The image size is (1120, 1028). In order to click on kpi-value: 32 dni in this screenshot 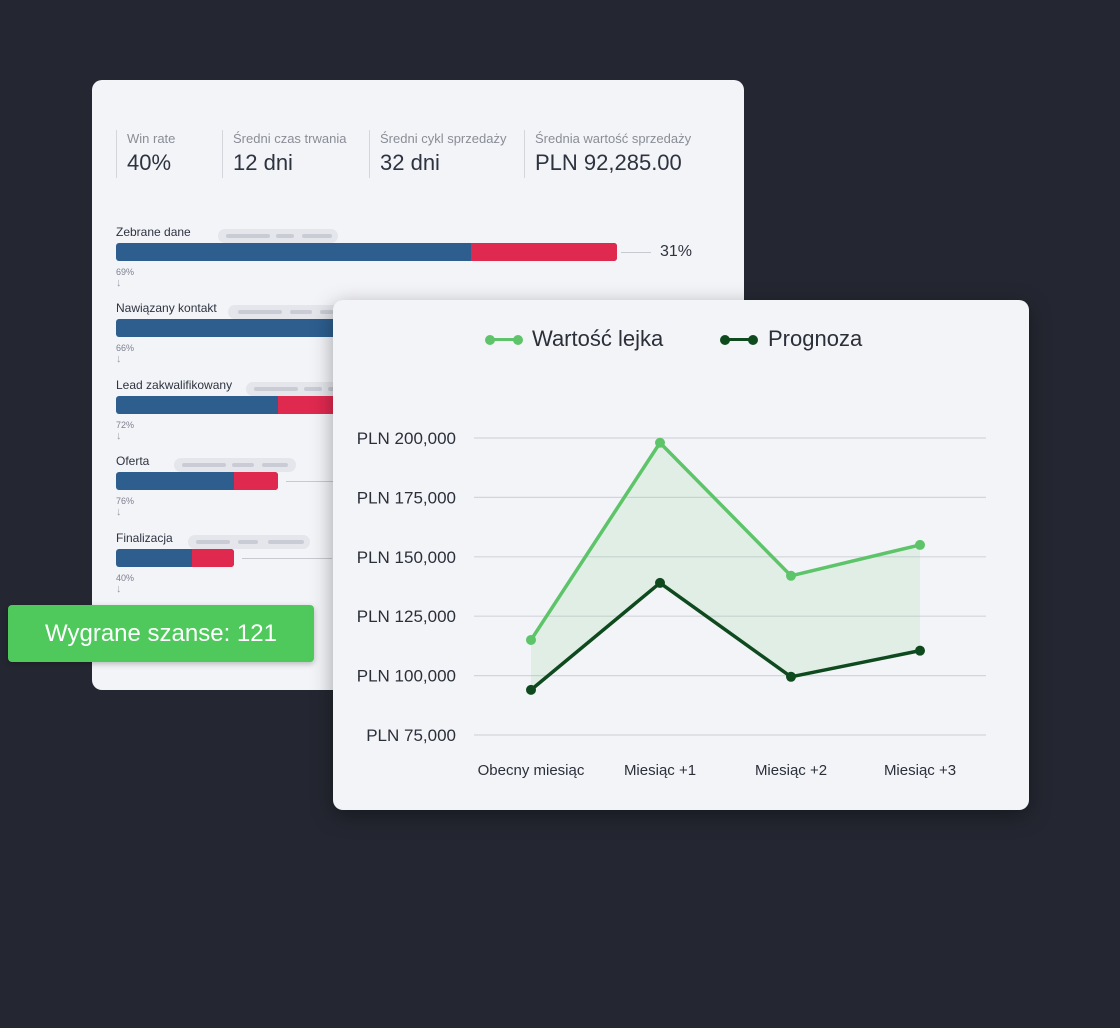, I will do `click(410, 162)`.